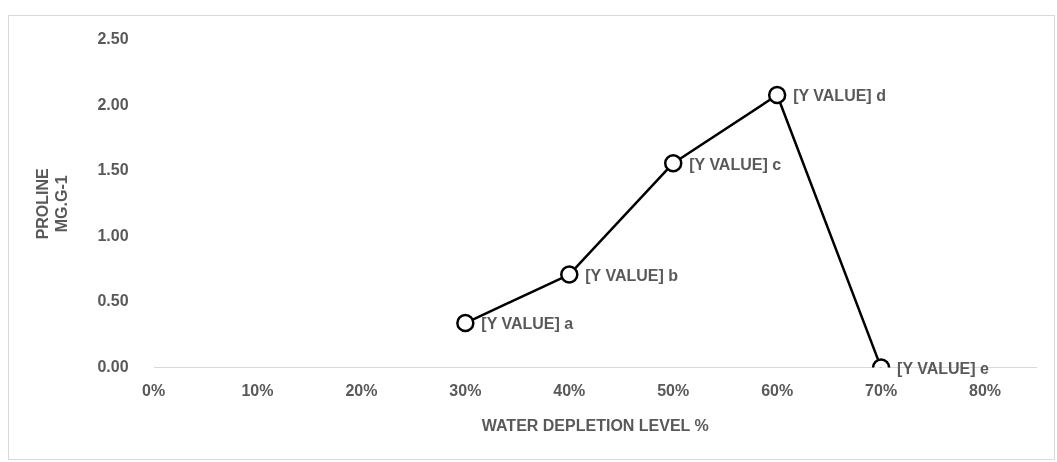 The width and height of the screenshot is (1057, 462). I want to click on y-tick-label: 0.50, so click(113, 301).